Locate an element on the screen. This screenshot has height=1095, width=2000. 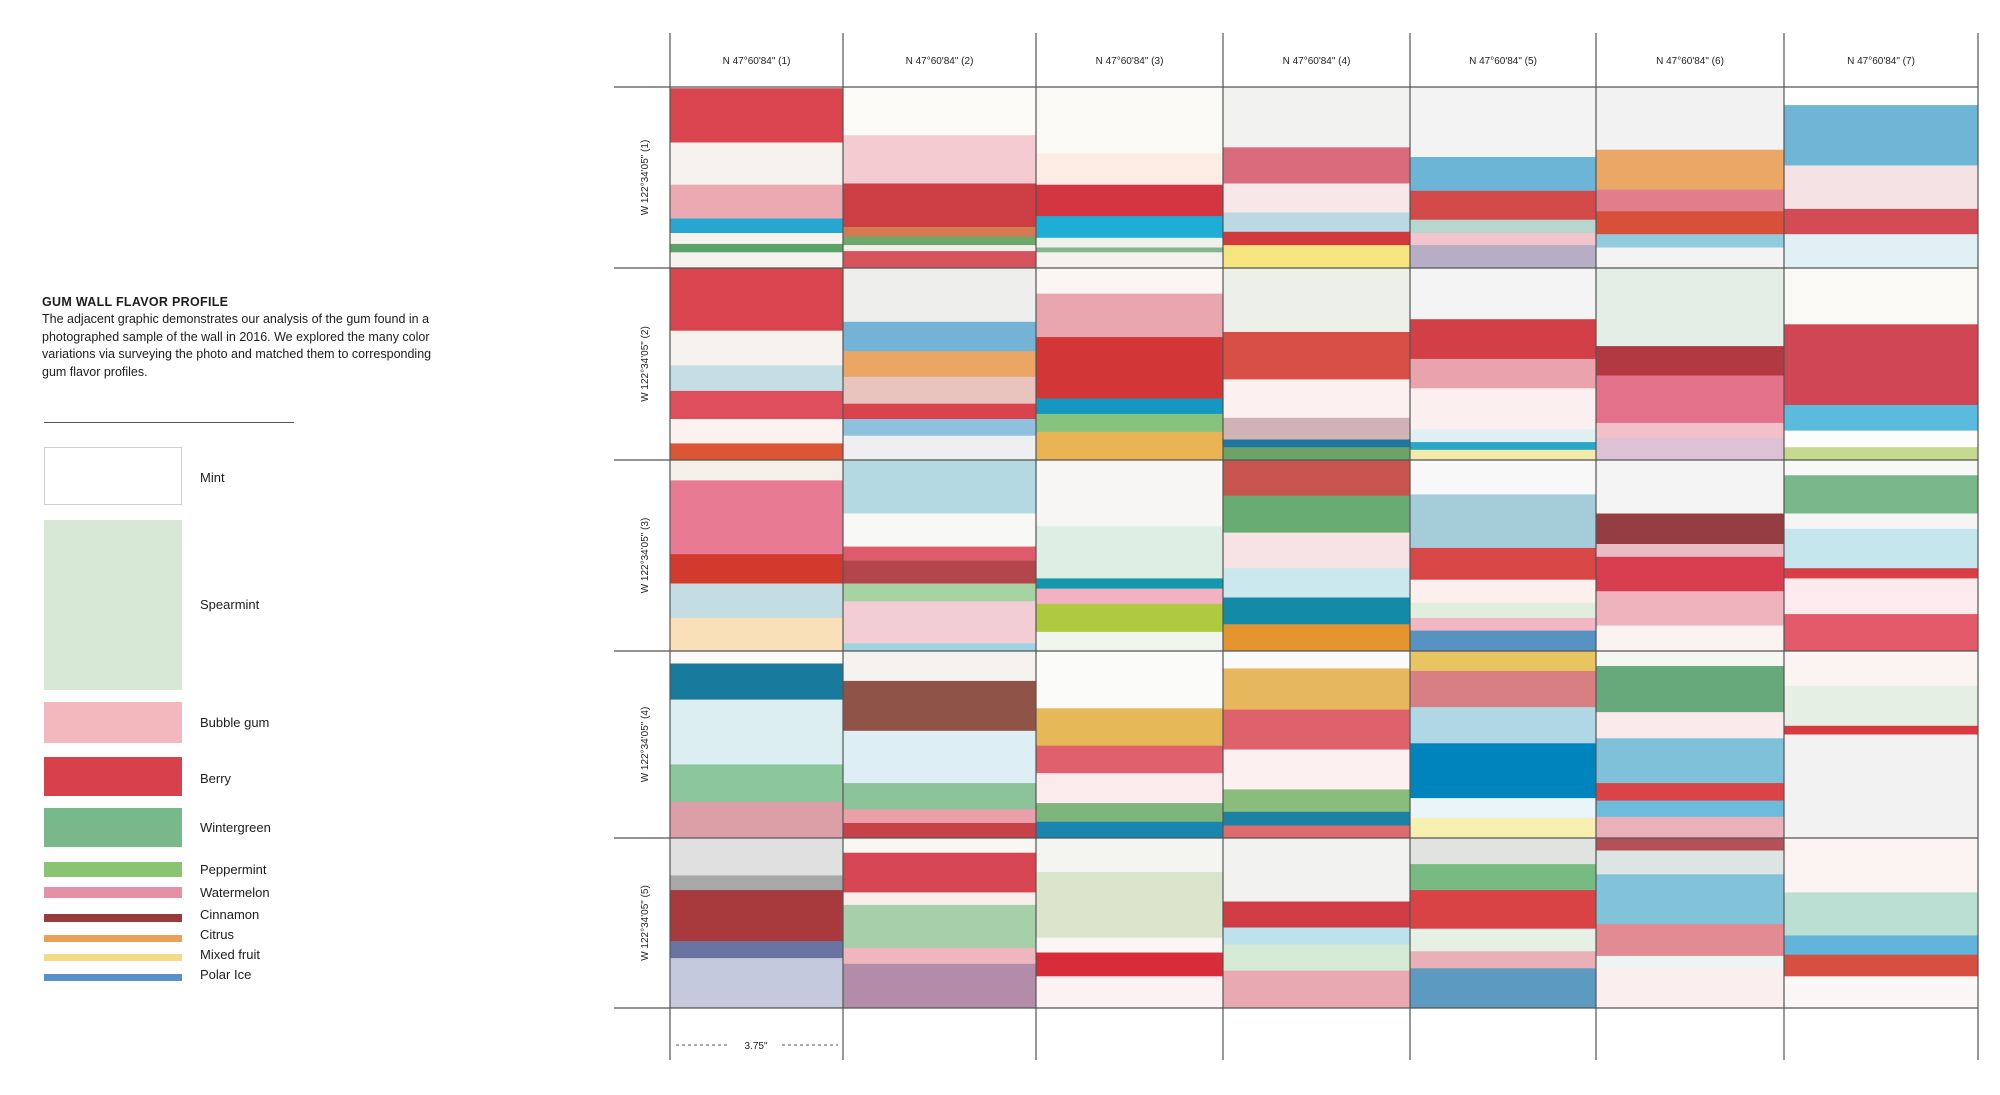
column-header-3: N 47°60'84" (3) is located at coordinates (1130, 61).